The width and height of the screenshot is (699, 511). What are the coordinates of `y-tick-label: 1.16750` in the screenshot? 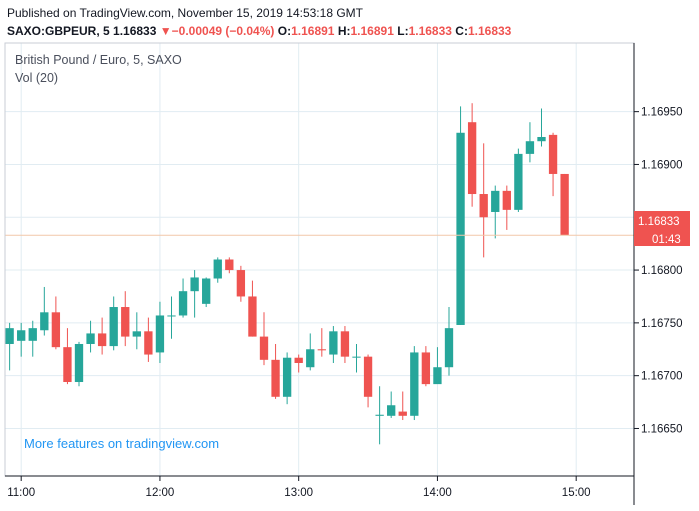 It's located at (662, 324).